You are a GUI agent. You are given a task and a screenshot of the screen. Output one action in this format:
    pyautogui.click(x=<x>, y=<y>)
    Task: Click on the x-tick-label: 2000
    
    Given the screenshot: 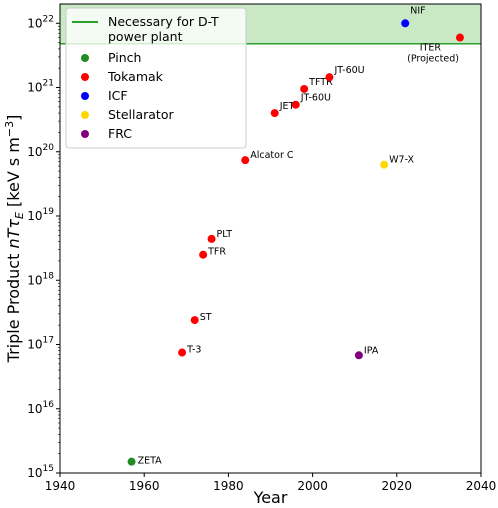 What is the action you would take?
    pyautogui.click(x=312, y=486)
    